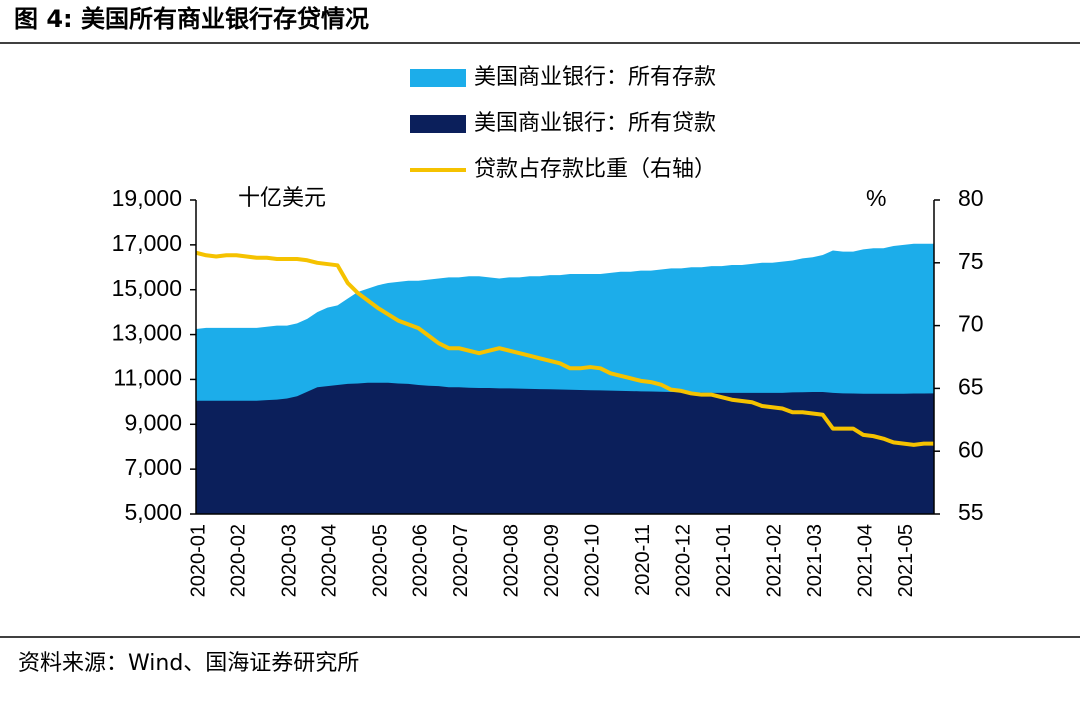 The height and width of the screenshot is (702, 1080). I want to click on y2-tick-label: 70, so click(971, 324).